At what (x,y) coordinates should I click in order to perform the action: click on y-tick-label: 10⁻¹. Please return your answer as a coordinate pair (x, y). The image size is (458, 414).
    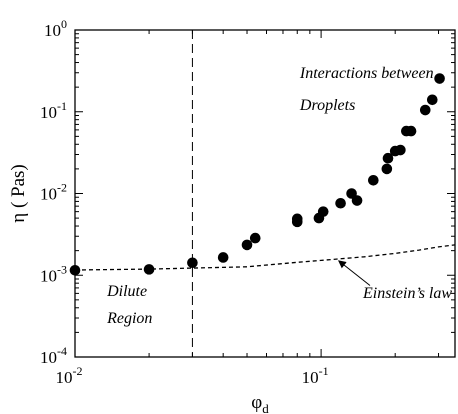
    Looking at the image, I should click on (53, 110).